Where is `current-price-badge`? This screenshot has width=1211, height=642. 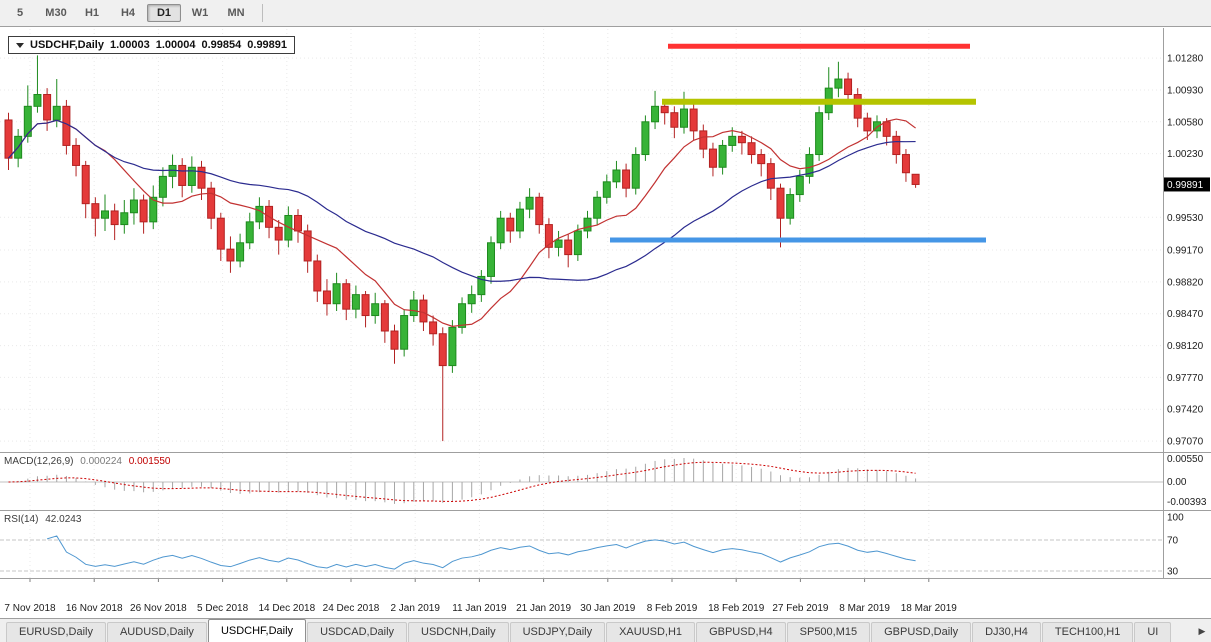 current-price-badge is located at coordinates (1187, 184).